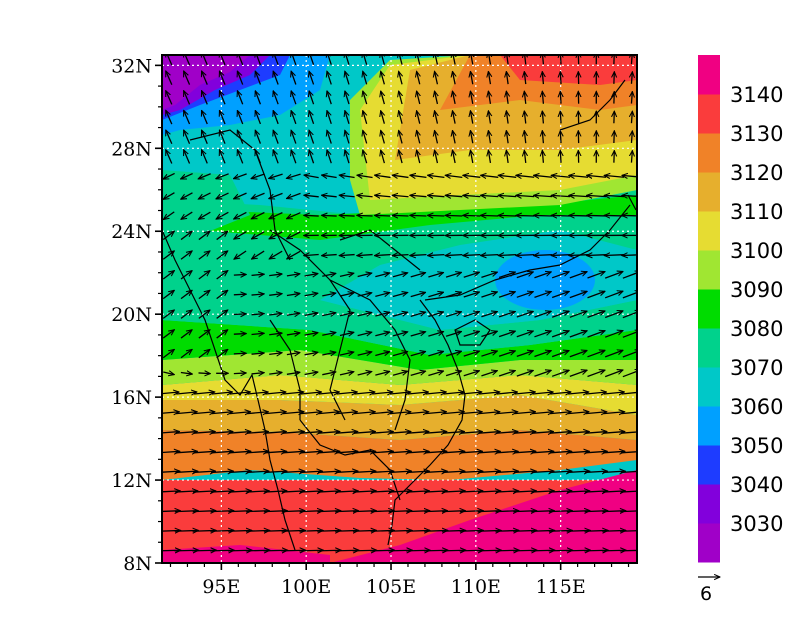  What do you see at coordinates (399, 580) in the screenshot?
I see `longitude-axis: 95E 100E 105E 110E 115E` at bounding box center [399, 580].